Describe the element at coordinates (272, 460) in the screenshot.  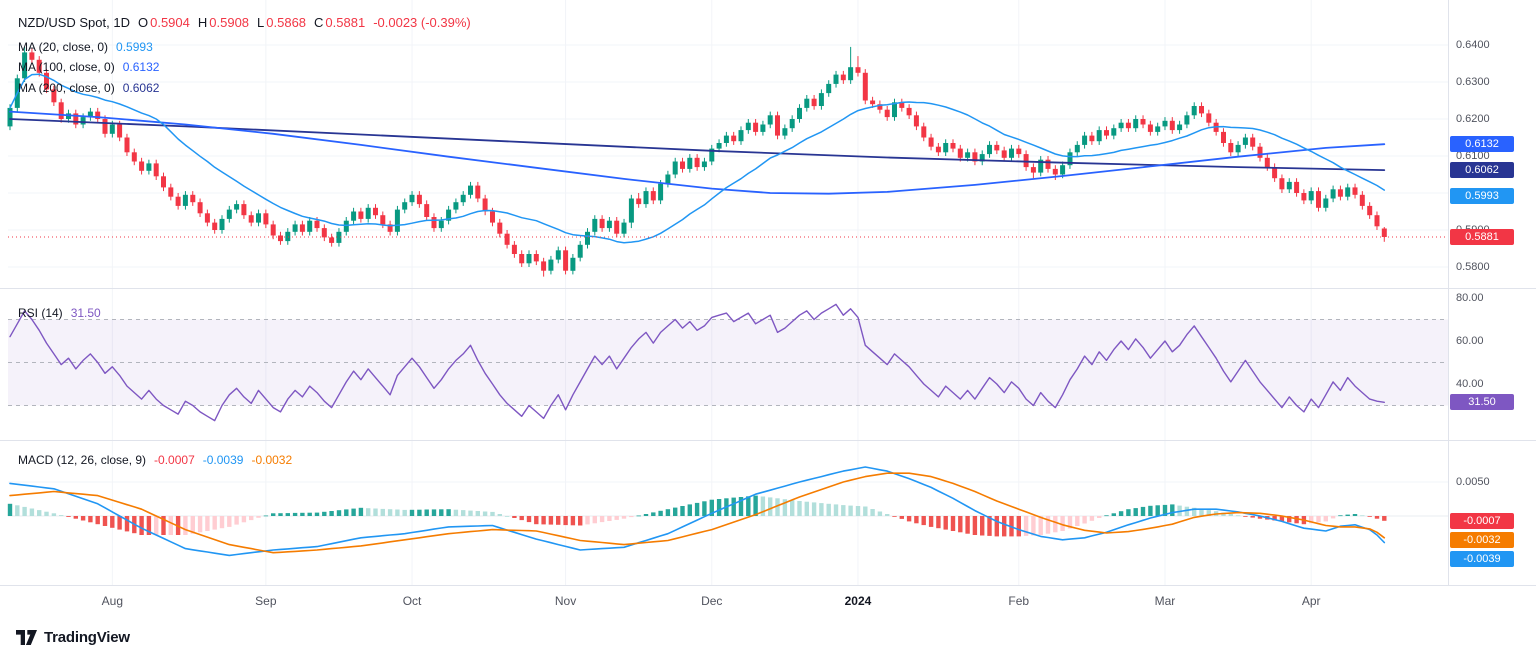
I see `macd-signal-value: -0.0032` at that location.